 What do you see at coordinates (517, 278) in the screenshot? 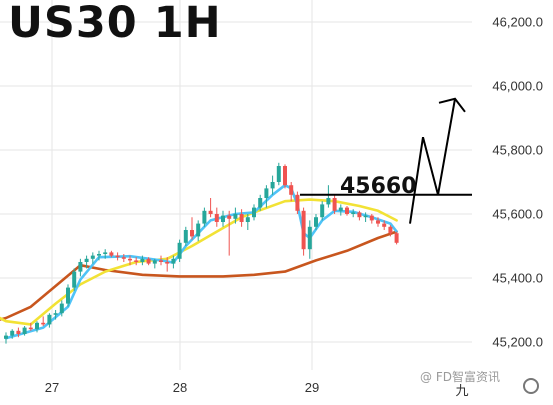
I see `y-tick-label: 45,400.0` at bounding box center [517, 278].